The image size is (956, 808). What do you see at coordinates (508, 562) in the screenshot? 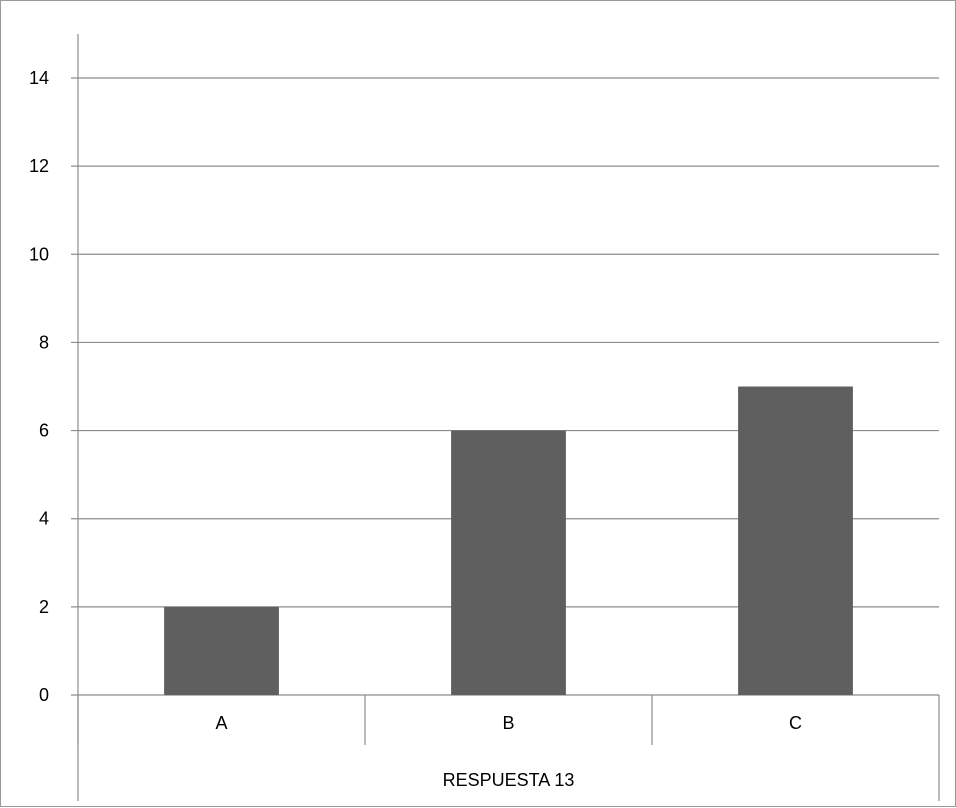
I see `bar-B` at bounding box center [508, 562].